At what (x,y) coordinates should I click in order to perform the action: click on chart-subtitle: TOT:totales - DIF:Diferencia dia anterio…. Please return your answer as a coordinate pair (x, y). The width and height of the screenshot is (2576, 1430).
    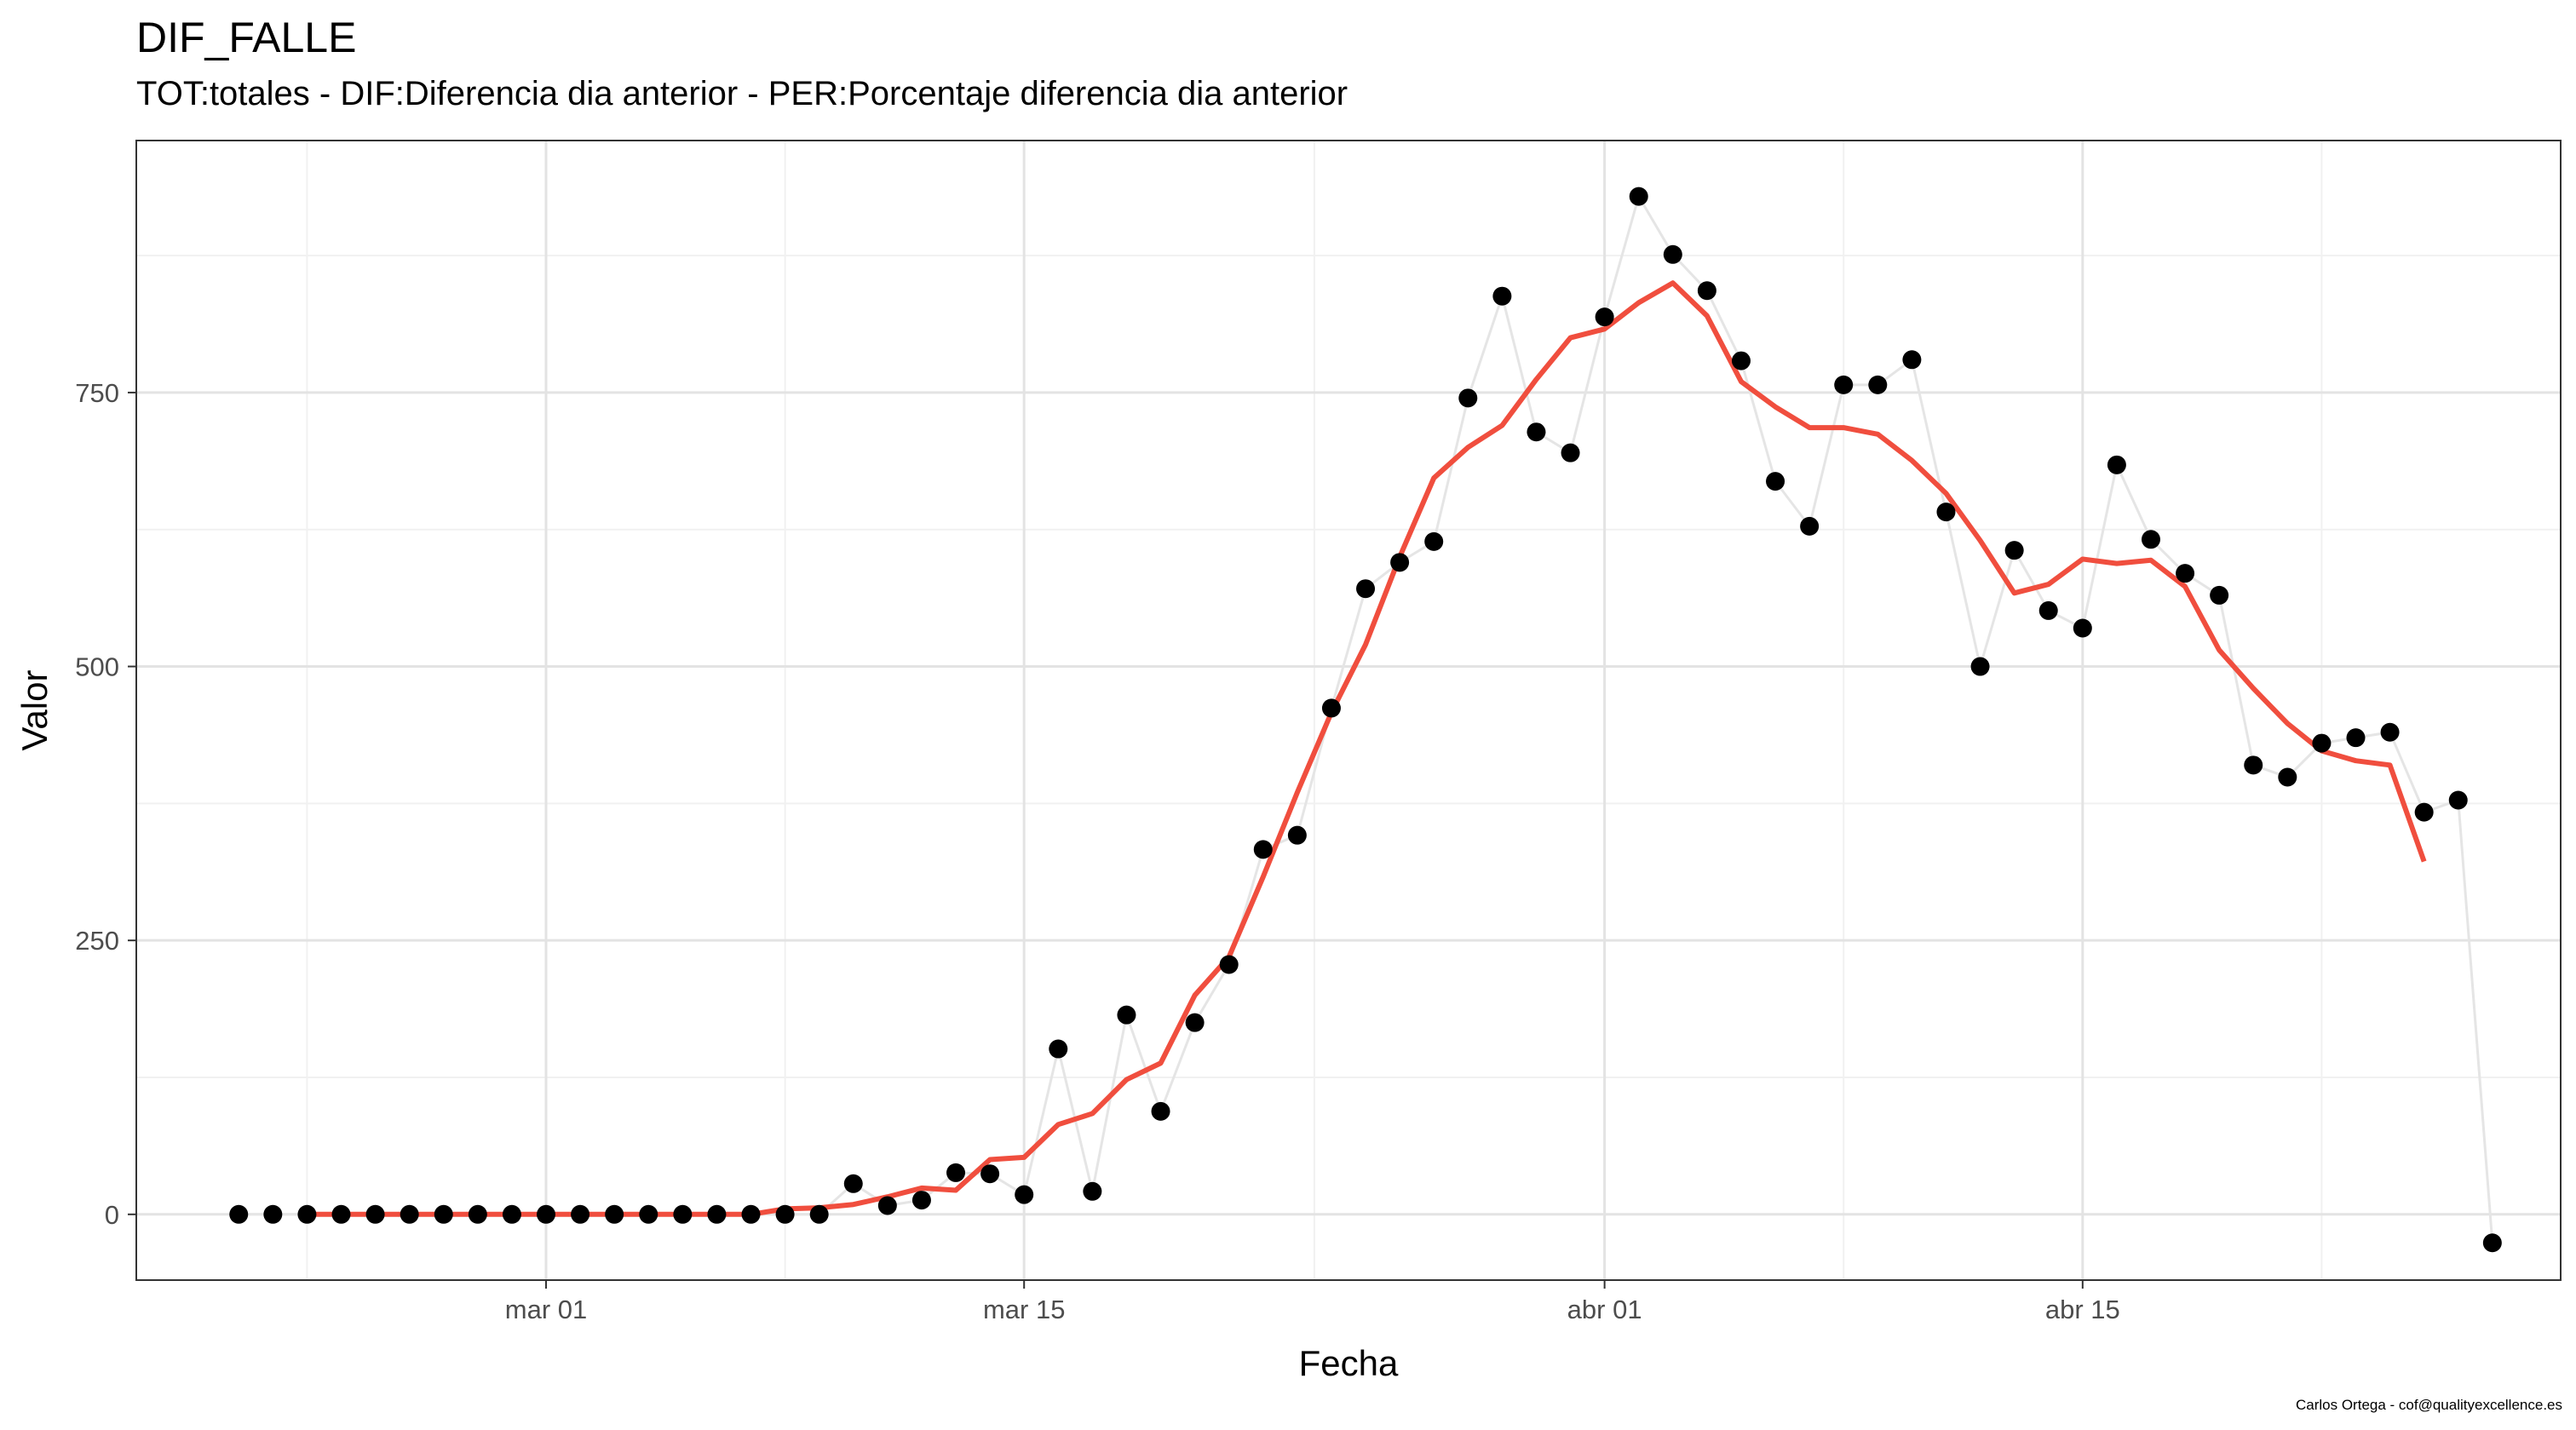
    Looking at the image, I should click on (742, 93).